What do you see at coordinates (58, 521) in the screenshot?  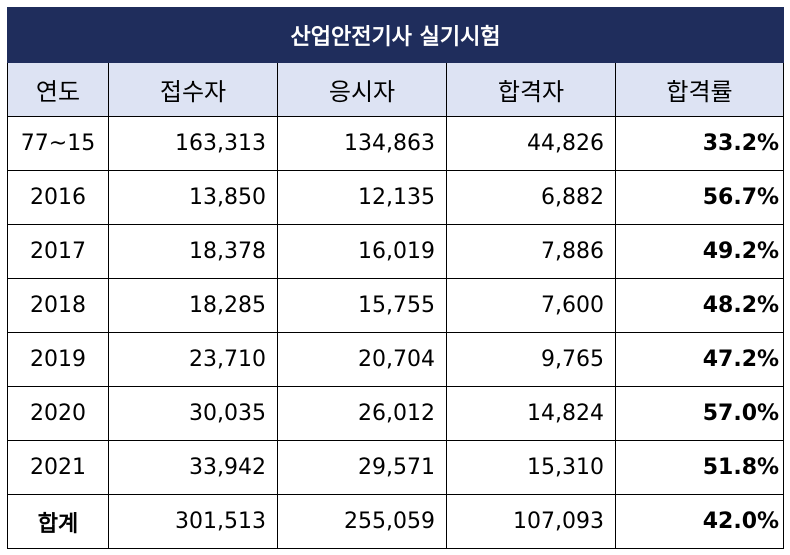 I see `total-label: 합계` at bounding box center [58, 521].